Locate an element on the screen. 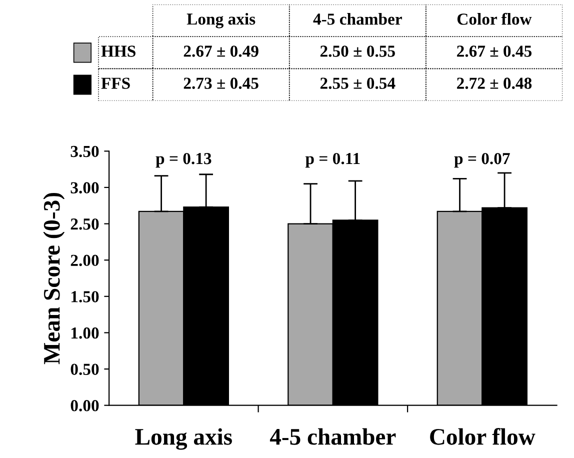  x-tick-label: Long axis is located at coordinates (183, 439).